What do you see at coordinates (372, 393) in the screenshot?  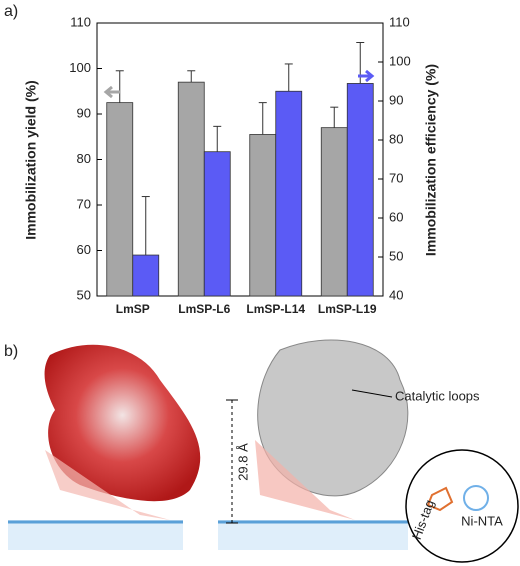 I see `pointer` at bounding box center [372, 393].